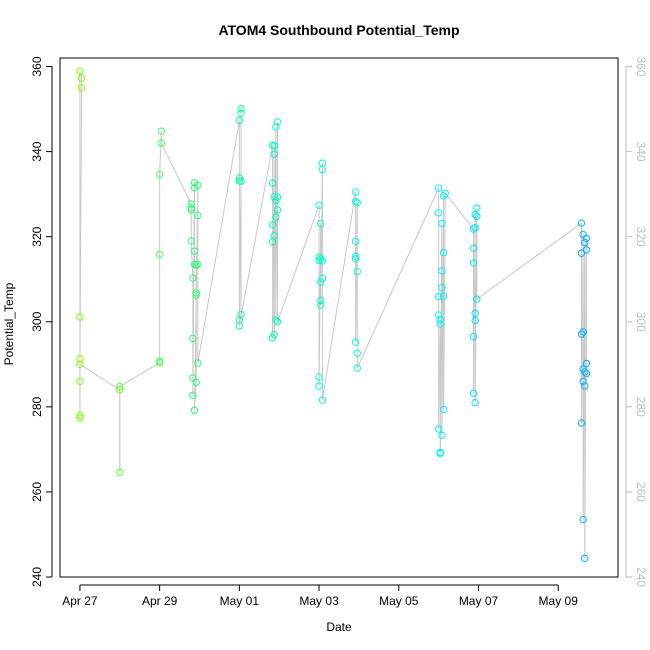 Image resolution: width=650 pixels, height=650 pixels. I want to click on right-tick-label: 260, so click(641, 492).